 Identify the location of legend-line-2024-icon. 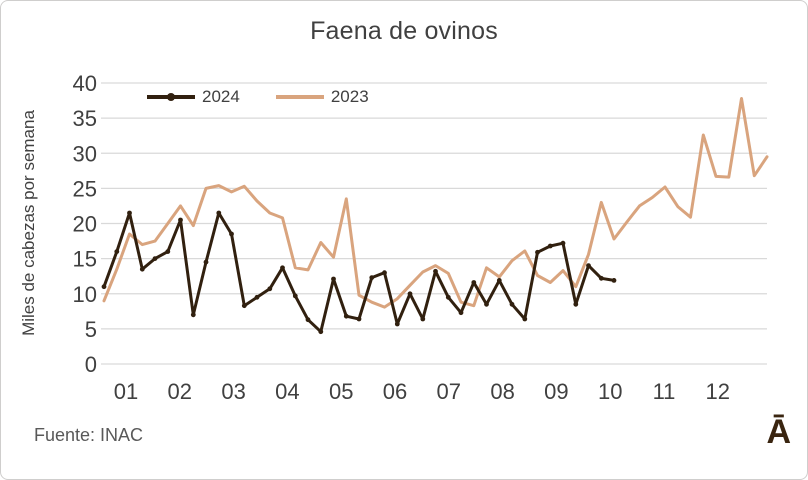
(171, 97).